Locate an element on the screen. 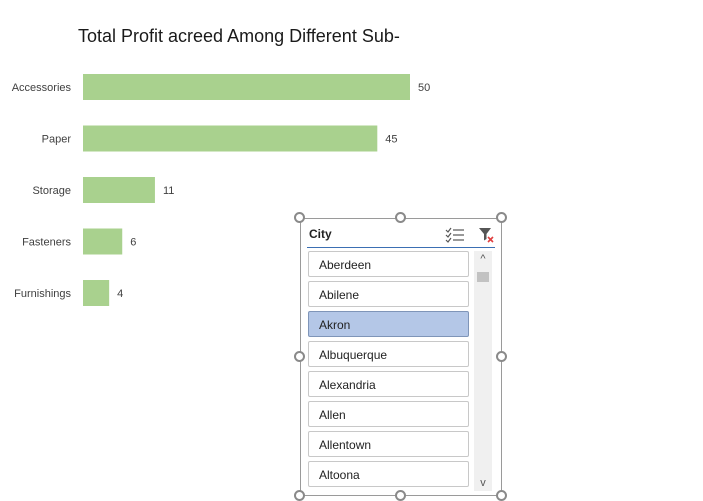 The height and width of the screenshot is (501, 703). slicer-header: City is located at coordinates (401, 235).